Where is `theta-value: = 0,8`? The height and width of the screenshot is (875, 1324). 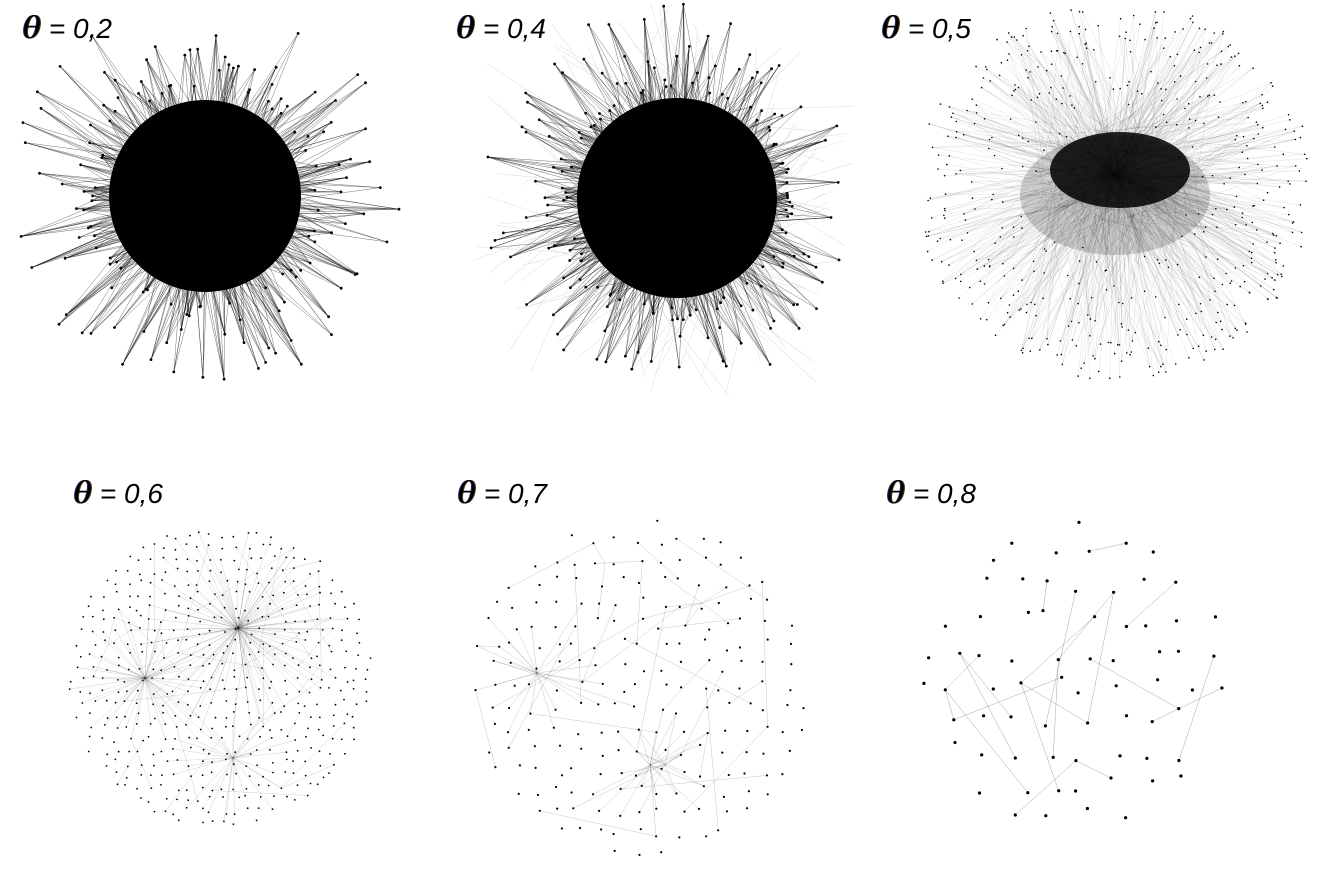
theta-value: = 0,8 is located at coordinates (944, 493).